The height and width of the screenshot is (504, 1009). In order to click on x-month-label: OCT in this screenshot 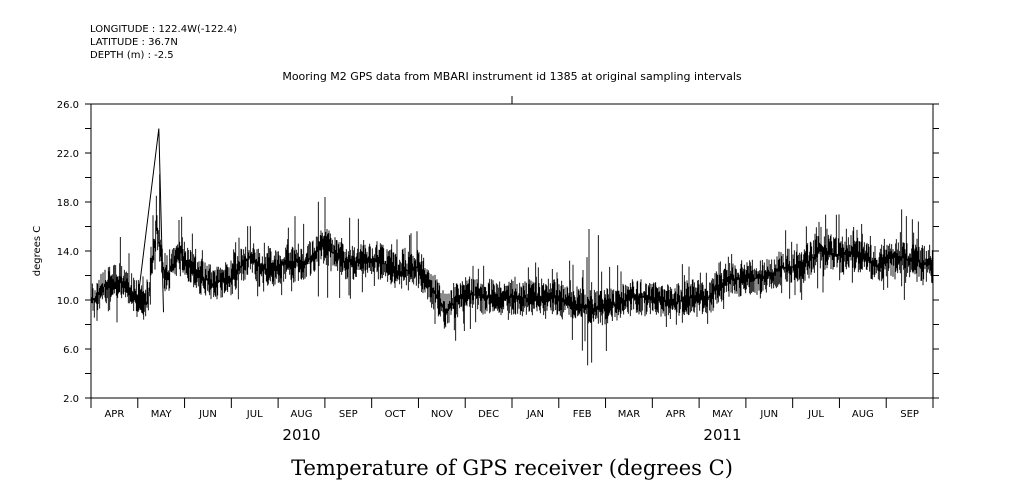, I will do `click(396, 414)`.